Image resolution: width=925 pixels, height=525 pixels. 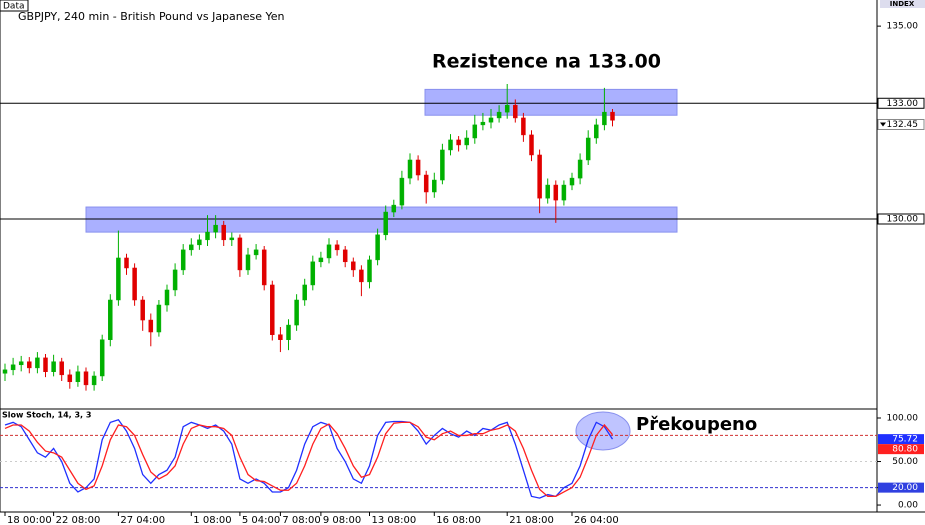 I want to click on x-tick-label: 13 08:00, so click(x=394, y=520).